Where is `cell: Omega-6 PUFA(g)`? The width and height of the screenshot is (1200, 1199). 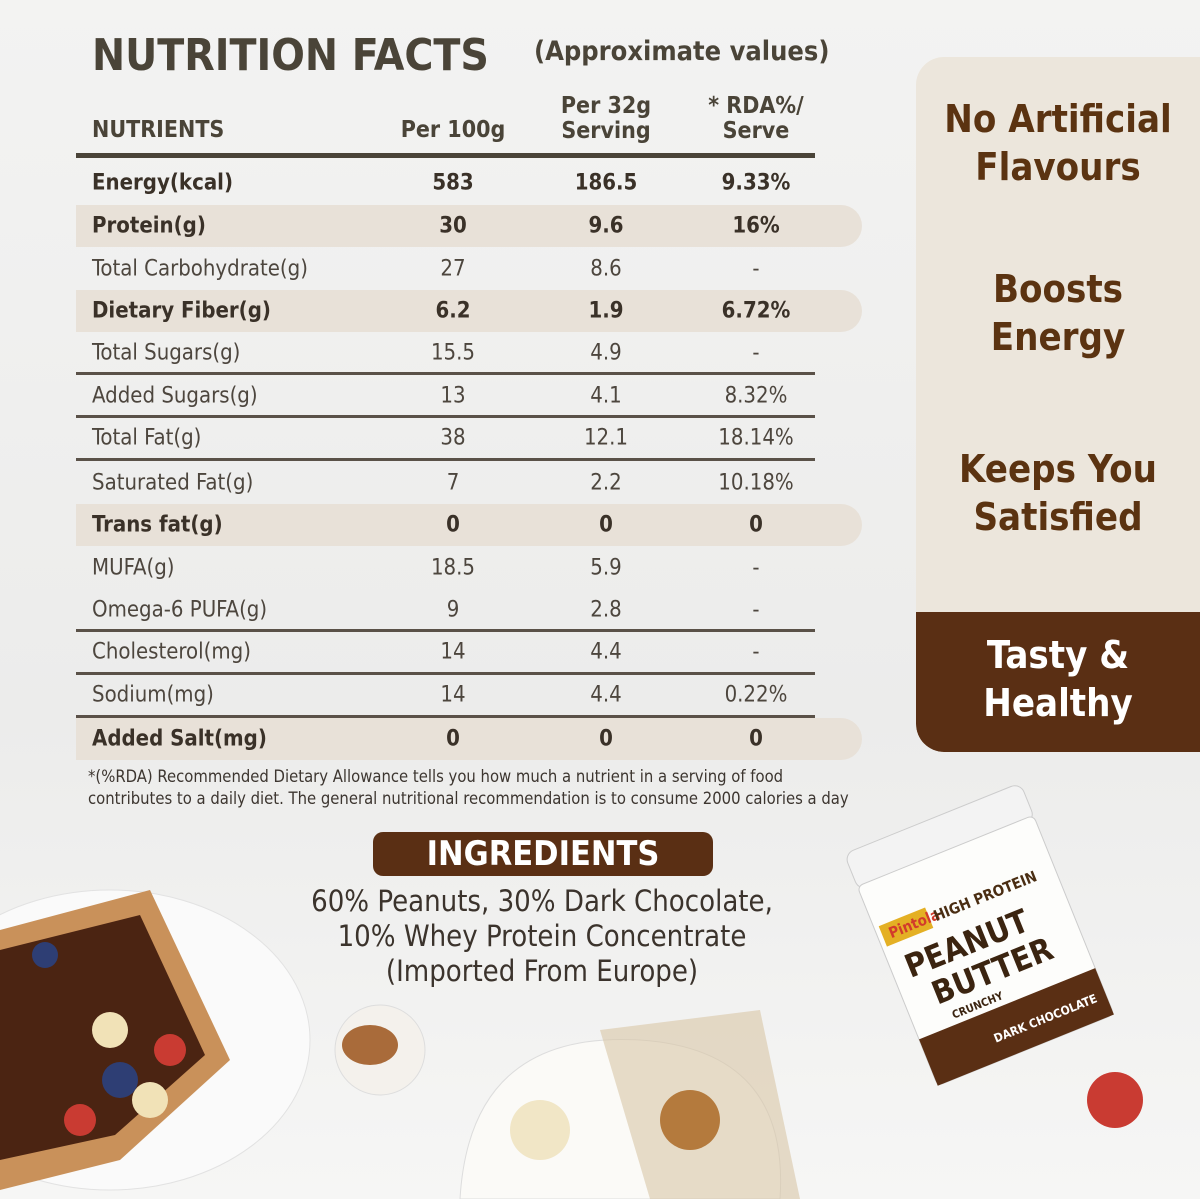 cell: Omega-6 PUFA(g) is located at coordinates (180, 609).